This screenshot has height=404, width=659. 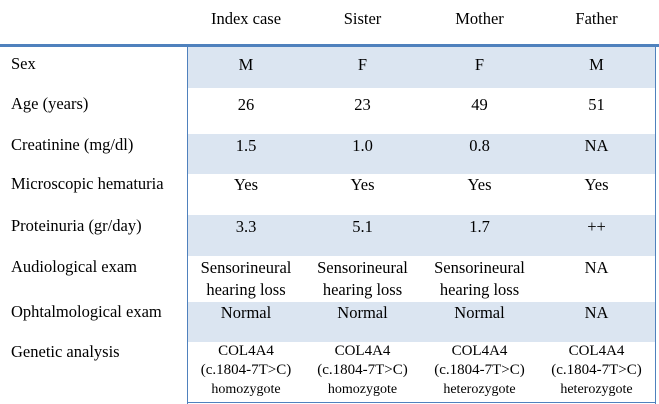 What do you see at coordinates (479, 226) in the screenshot?
I see `cell-mother: 1.7` at bounding box center [479, 226].